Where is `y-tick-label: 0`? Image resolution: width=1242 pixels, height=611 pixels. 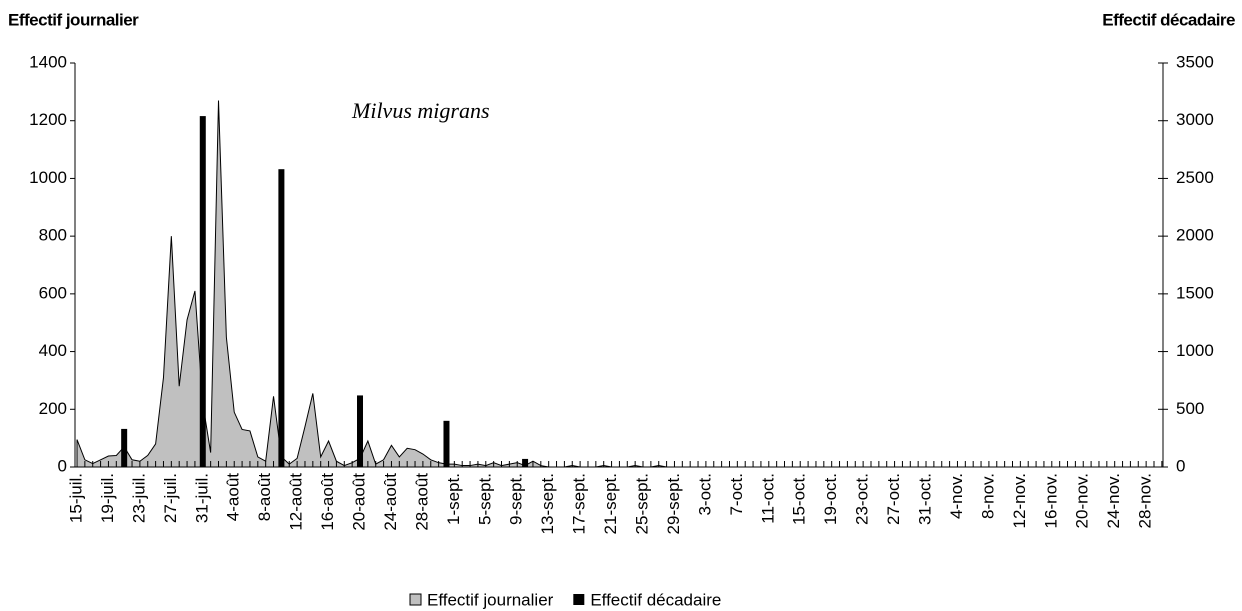 y-tick-label: 0 is located at coordinates (62, 465).